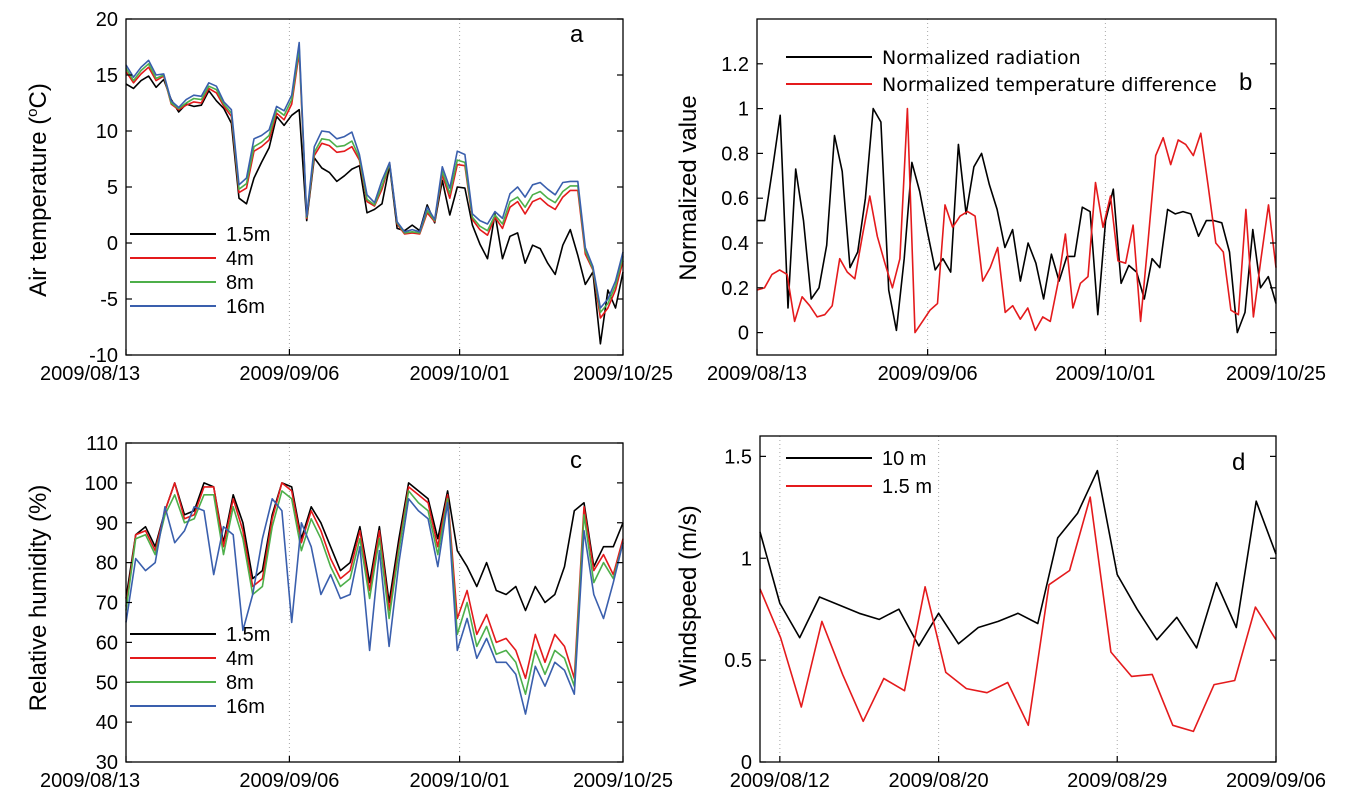 The width and height of the screenshot is (1347, 787). I want to click on y-tick-label: 0.4, so click(735, 244).